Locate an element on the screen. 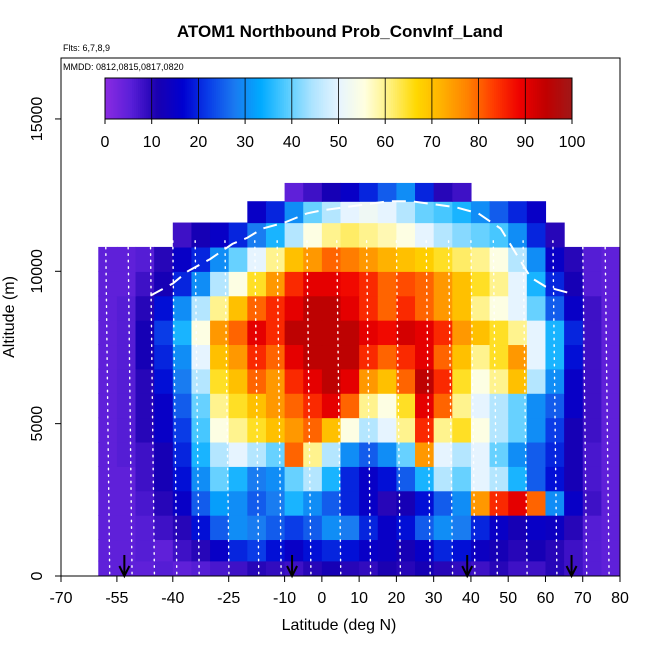  y-tick-label: 15000 is located at coordinates (37, 119).